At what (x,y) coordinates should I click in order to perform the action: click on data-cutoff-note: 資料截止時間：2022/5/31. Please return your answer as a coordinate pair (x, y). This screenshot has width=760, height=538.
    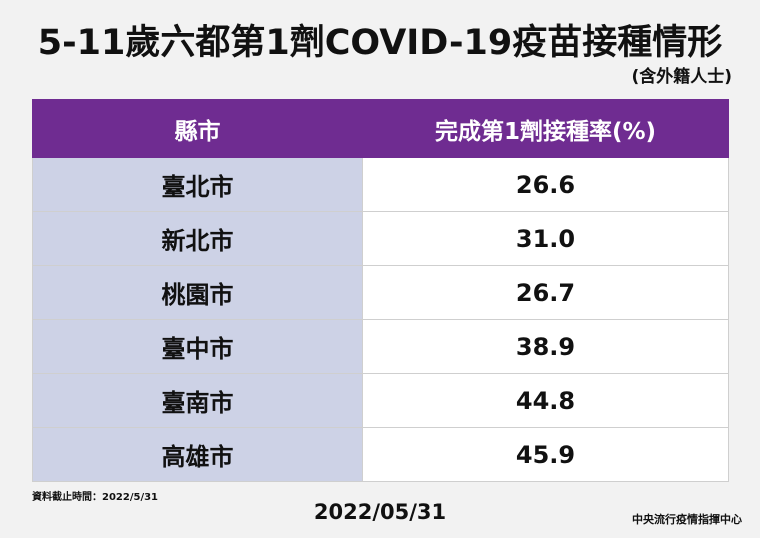
    Looking at the image, I should click on (95, 497).